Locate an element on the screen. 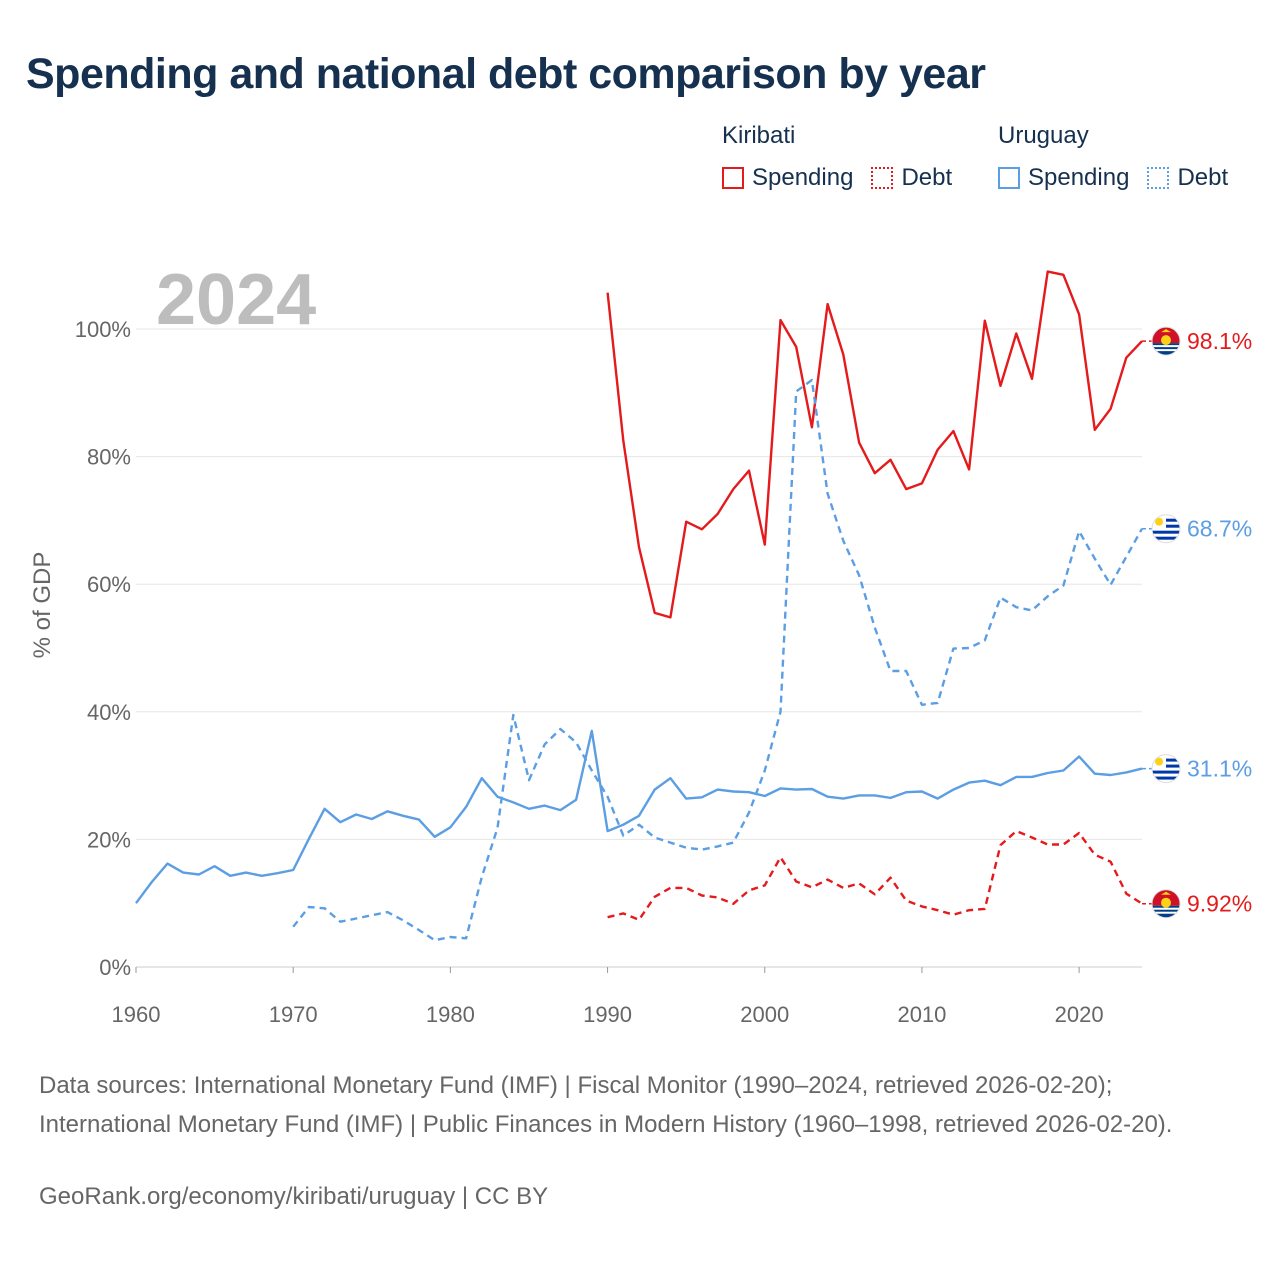 The height and width of the screenshot is (1280, 1280). x-tick-label: 1980 is located at coordinates (450, 1014).